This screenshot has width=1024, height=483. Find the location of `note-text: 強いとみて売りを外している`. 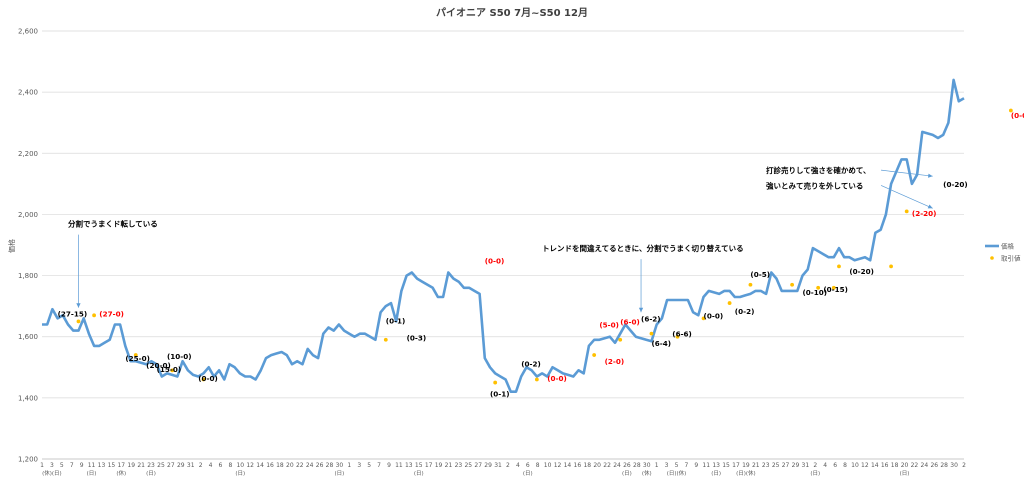

note-text: 強いとみて売りを外している is located at coordinates (814, 185).